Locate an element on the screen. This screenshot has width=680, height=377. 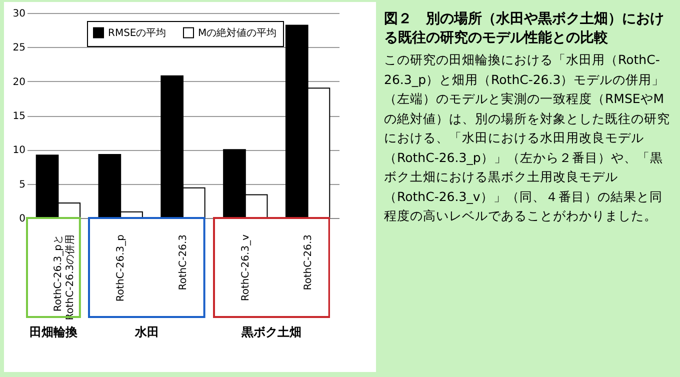
legend-label: Mの絶対値の平均 is located at coordinates (237, 32).